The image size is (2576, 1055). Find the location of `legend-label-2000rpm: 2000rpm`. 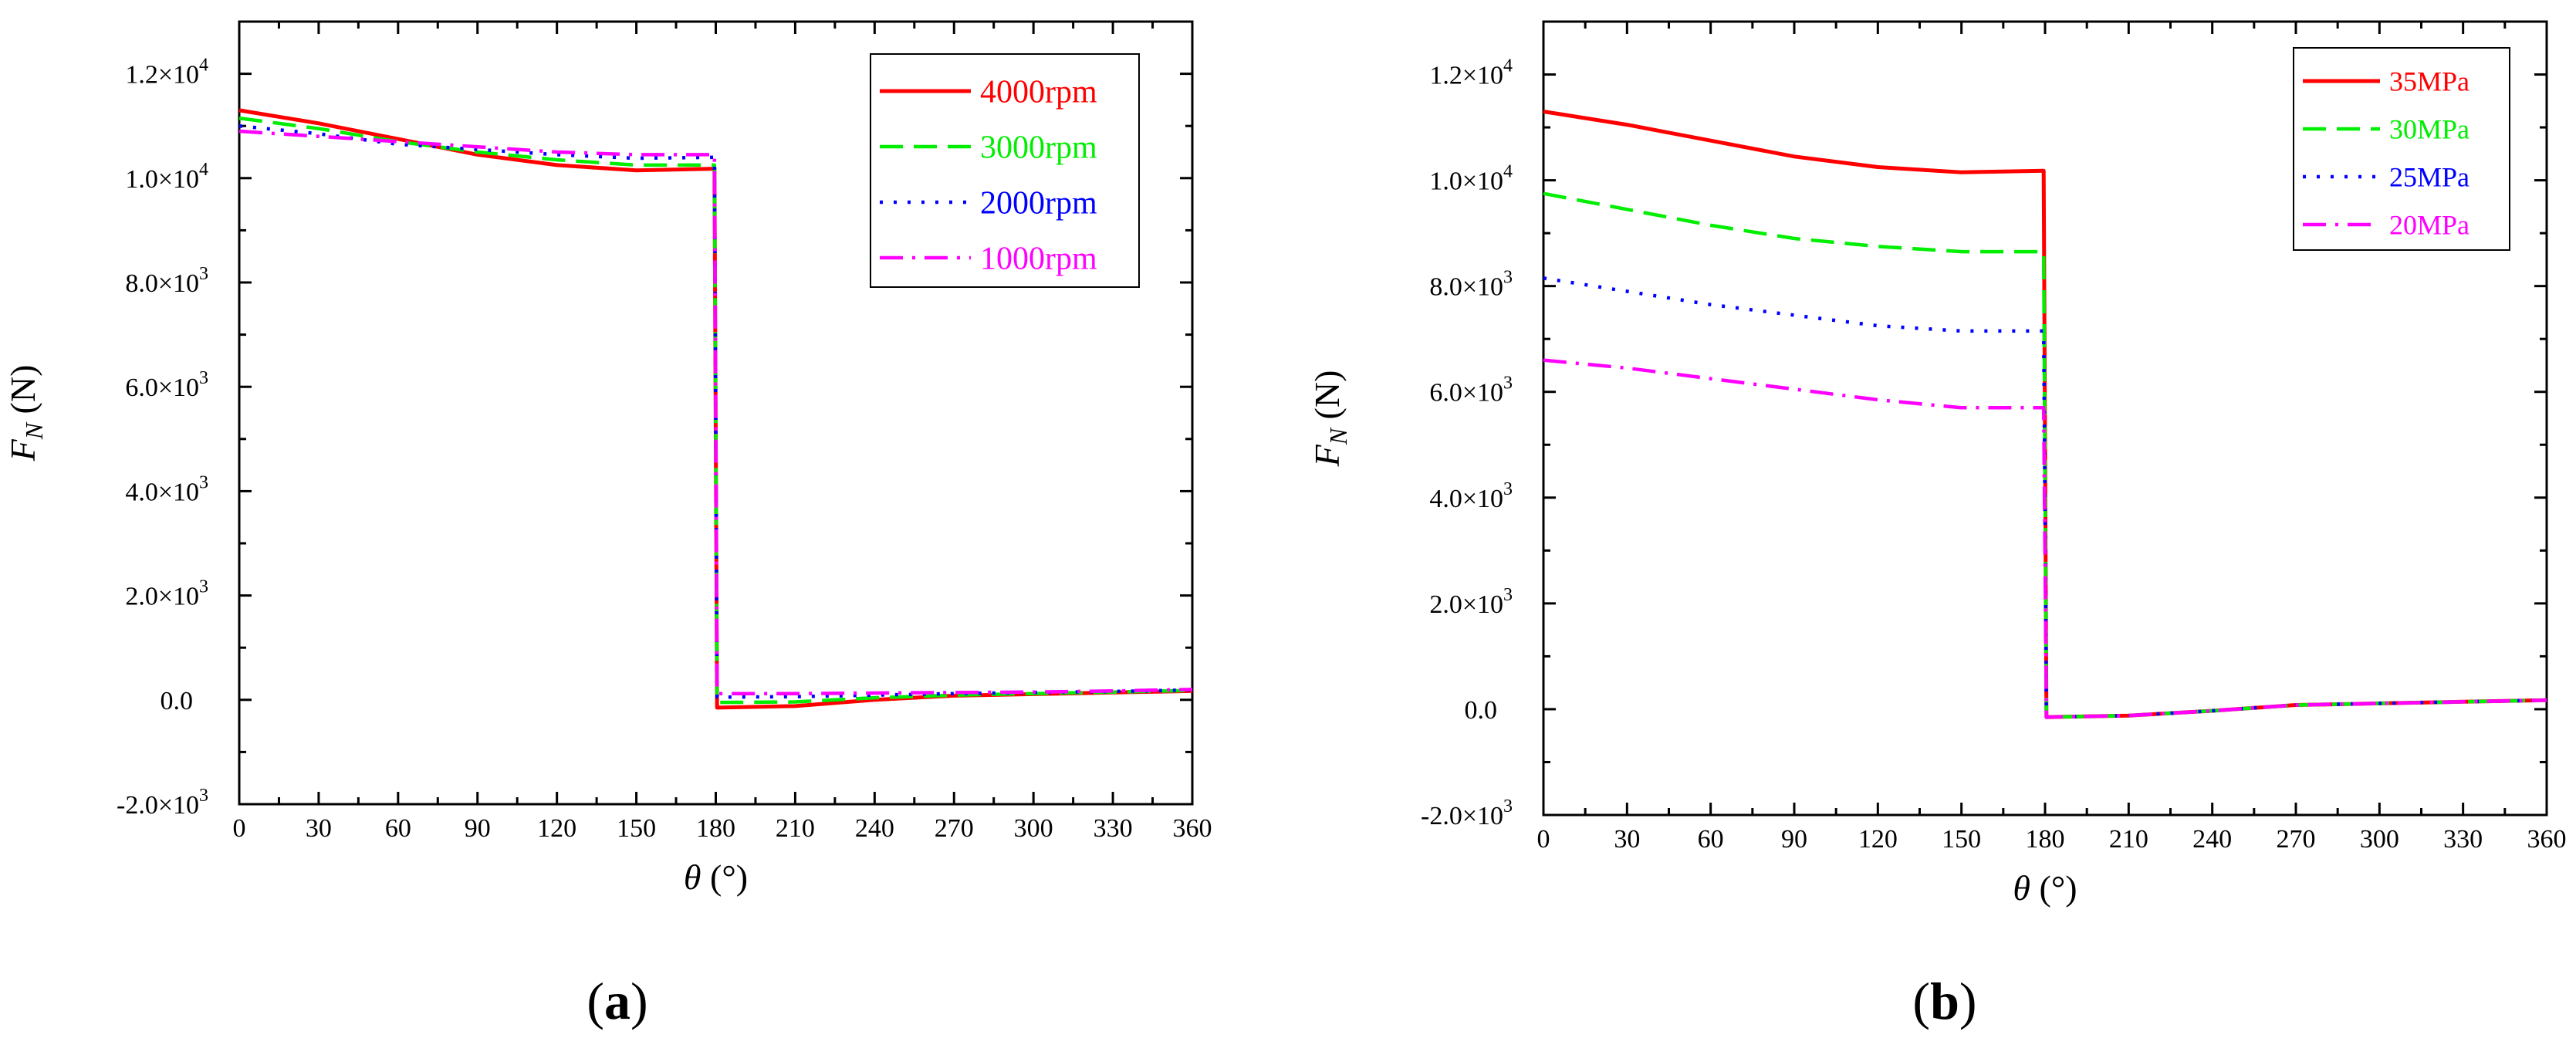

legend-label-2000rpm: 2000rpm is located at coordinates (1038, 203).